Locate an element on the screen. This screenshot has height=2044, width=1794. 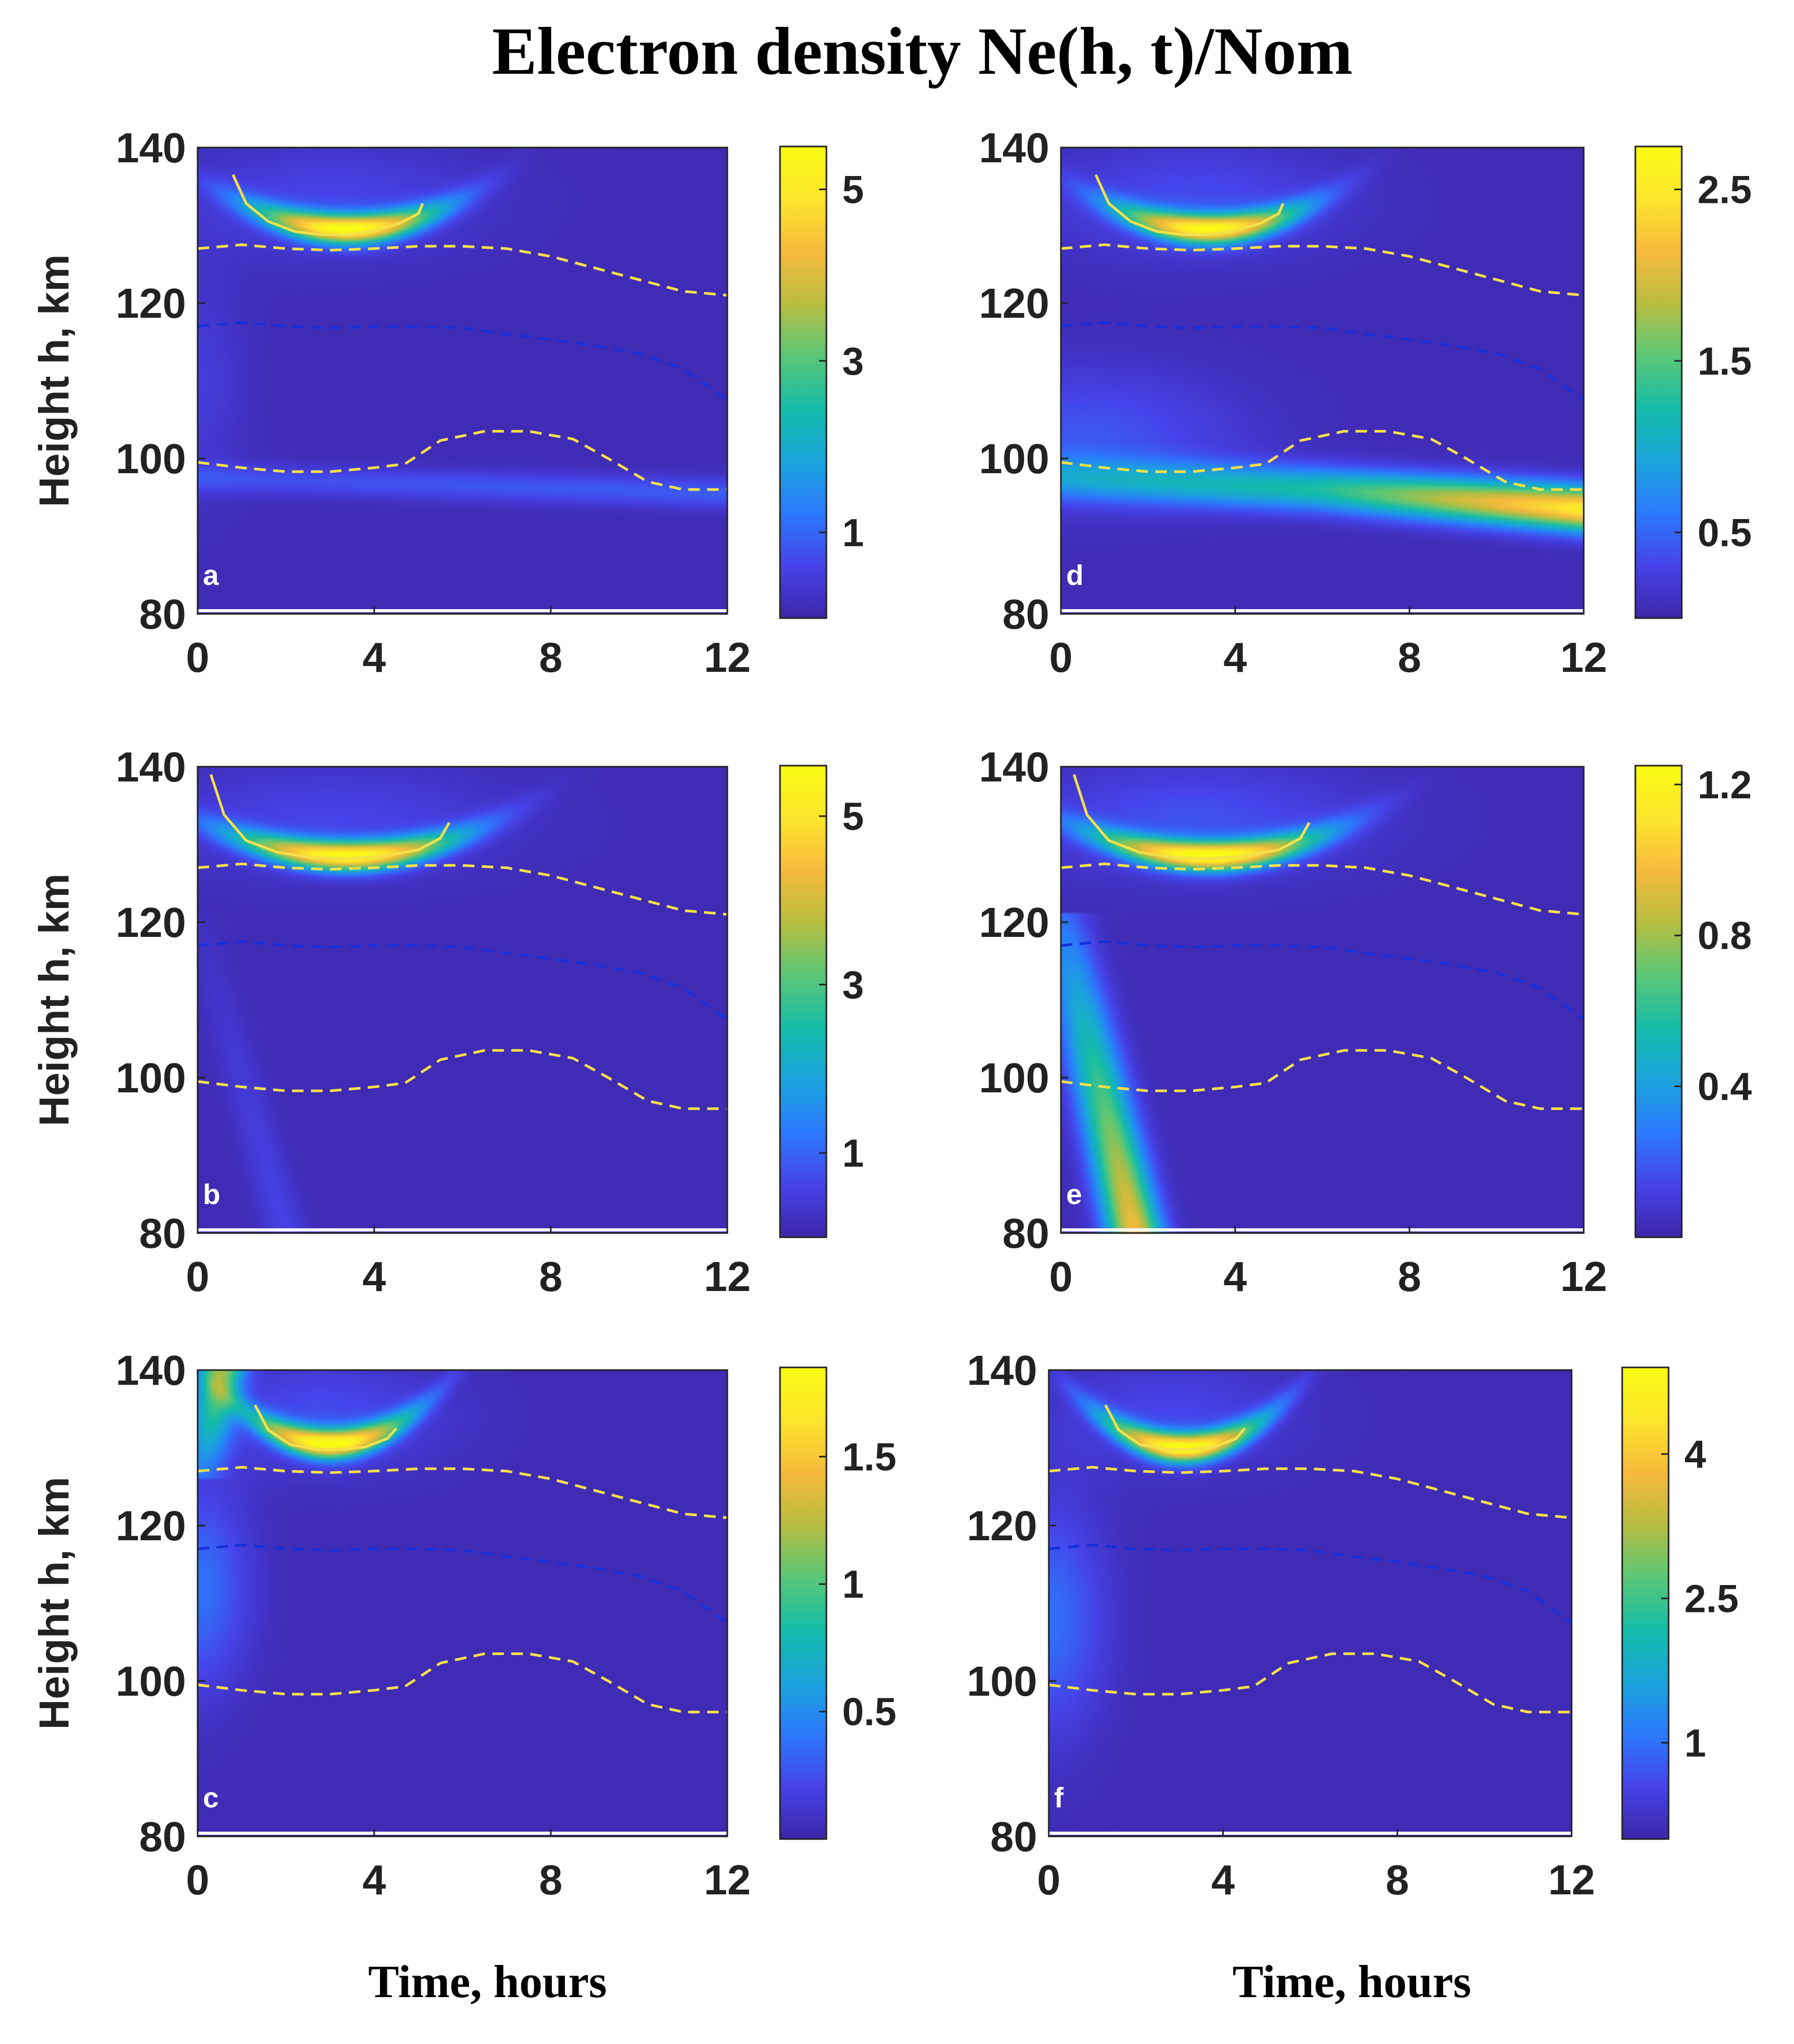
panel-a: a 0 4 8 12 80 100 120 140 Height h, km 1 3 5 is located at coordinates (447, 402).